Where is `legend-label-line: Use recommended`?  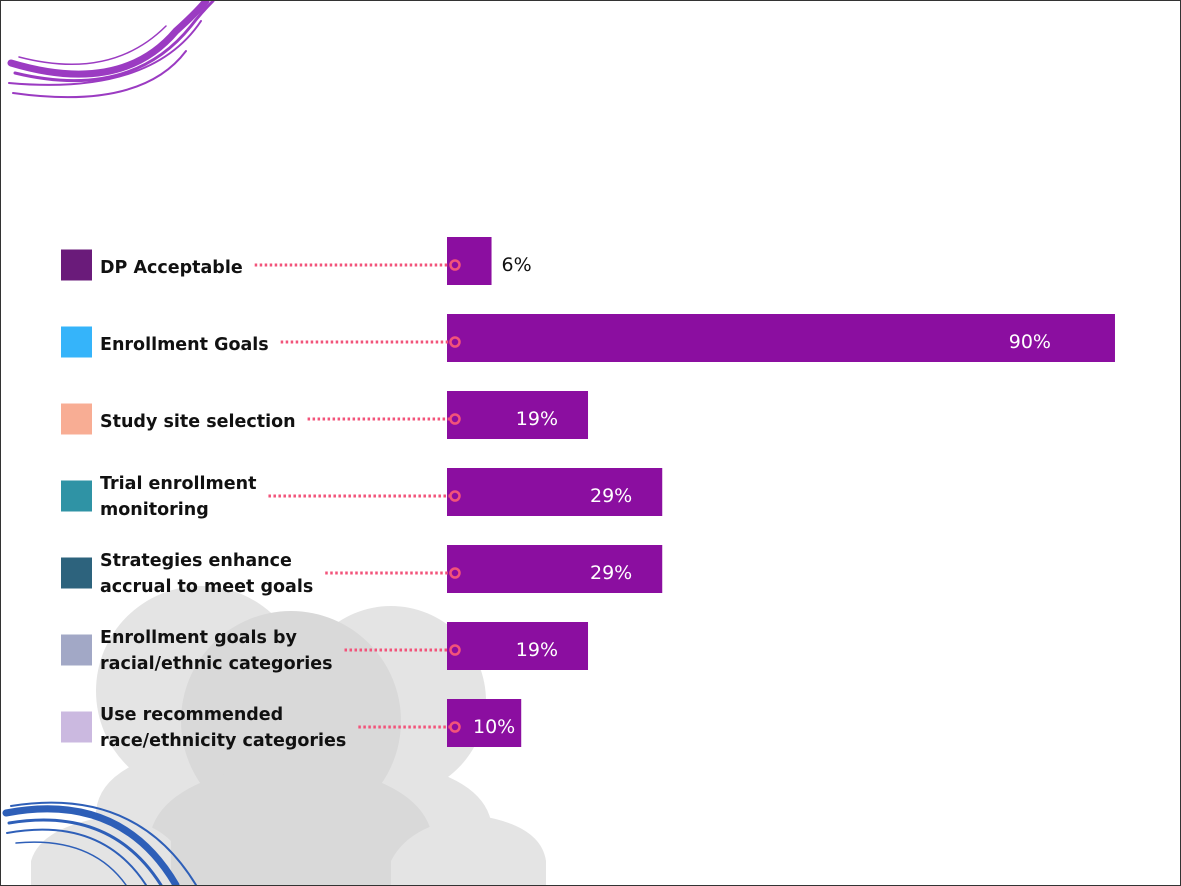 legend-label-line: Use recommended is located at coordinates (191, 715).